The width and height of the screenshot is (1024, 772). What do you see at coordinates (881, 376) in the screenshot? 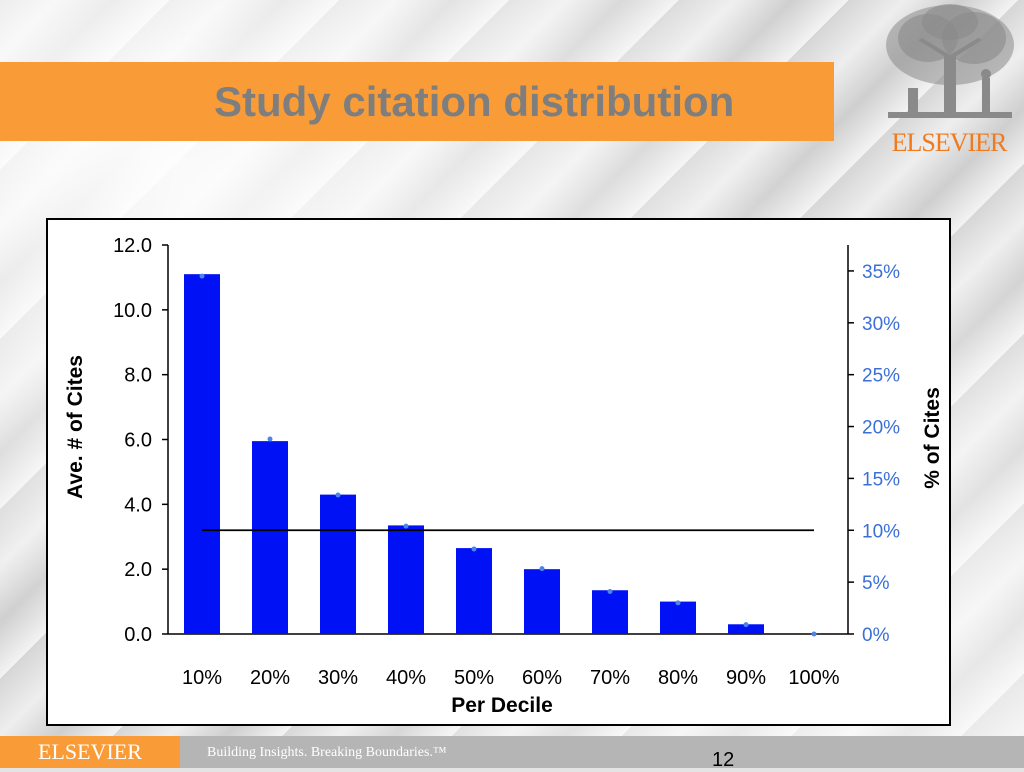
I see `right-tick-label: 25%` at bounding box center [881, 376].